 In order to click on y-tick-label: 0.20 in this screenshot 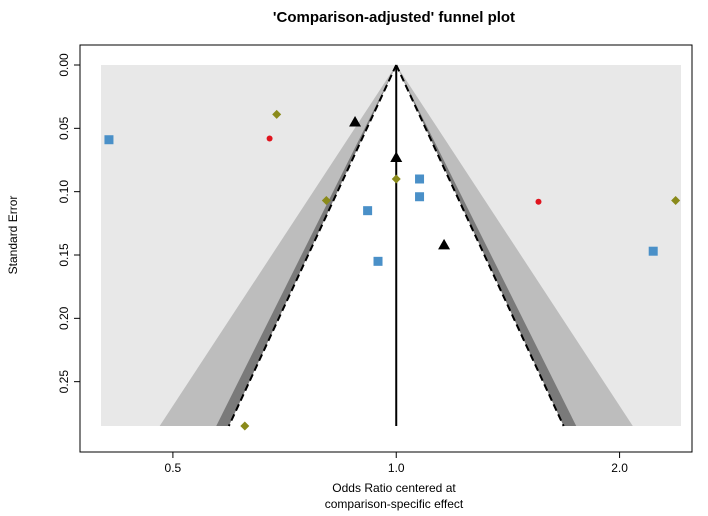, I will do `click(64, 318)`.